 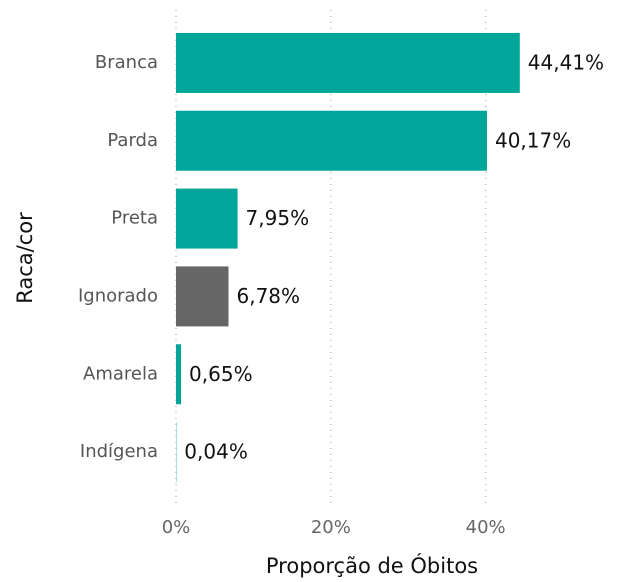 What do you see at coordinates (132, 140) in the screenshot?
I see `y-tick-label: Parda` at bounding box center [132, 140].